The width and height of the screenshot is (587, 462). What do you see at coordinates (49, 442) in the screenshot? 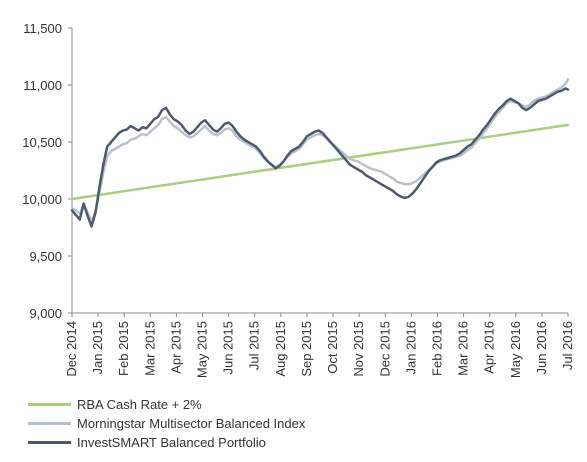
I see `legend-swatch-investsmart` at bounding box center [49, 442].